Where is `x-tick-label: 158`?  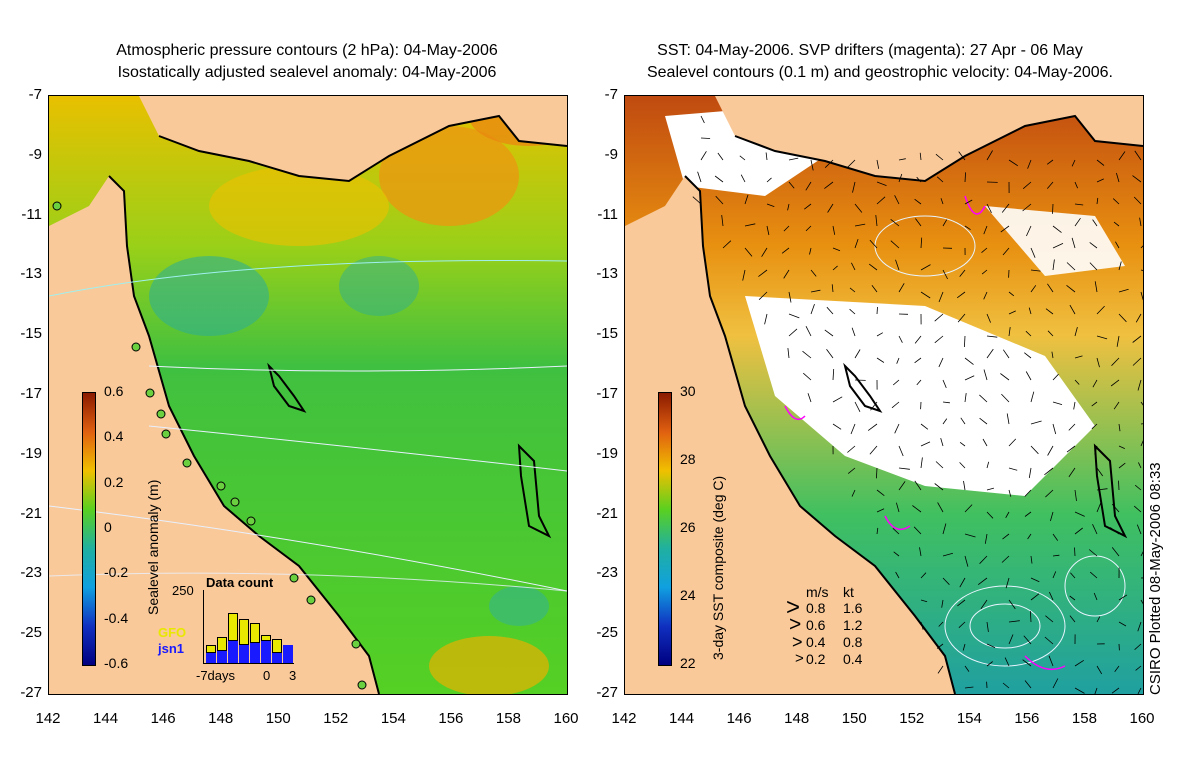 x-tick-label: 158 is located at coordinates (1084, 718).